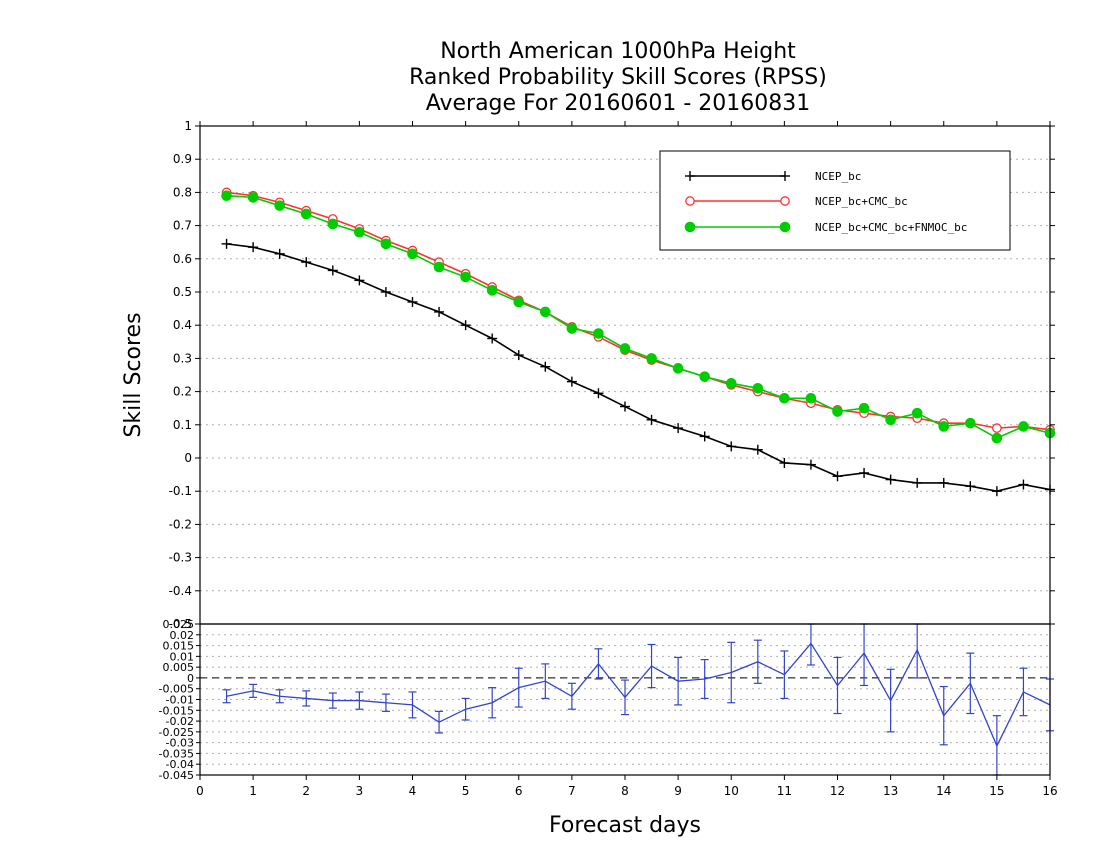  Describe the element at coordinates (306, 791) in the screenshot. I see `x-tick-label: 2` at that location.